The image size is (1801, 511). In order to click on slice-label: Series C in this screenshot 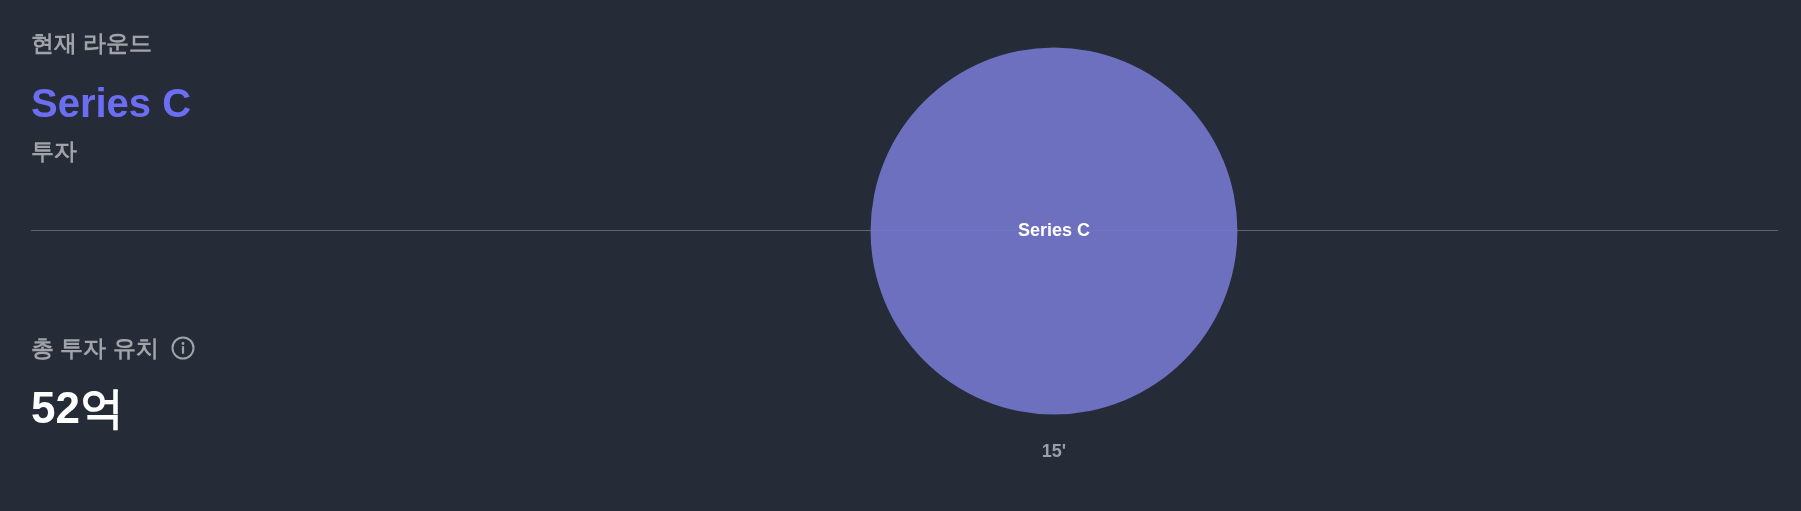, I will do `click(1054, 229)`.